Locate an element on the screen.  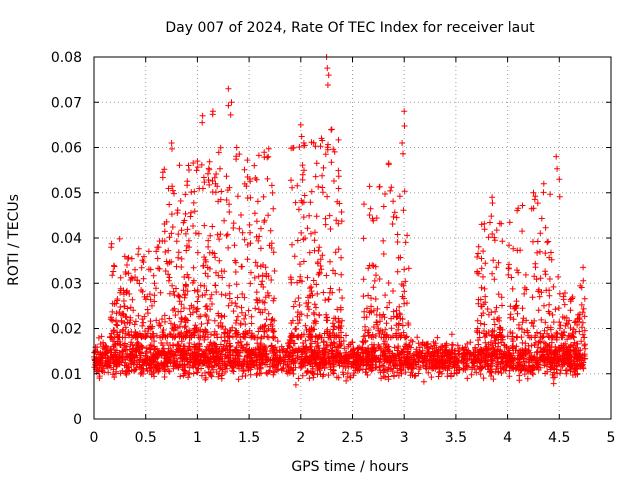
x-tick-labels: 0 0.5 1 1.5 2 2.5 3 3.5 4 4.5 5 is located at coordinates (353, 438).